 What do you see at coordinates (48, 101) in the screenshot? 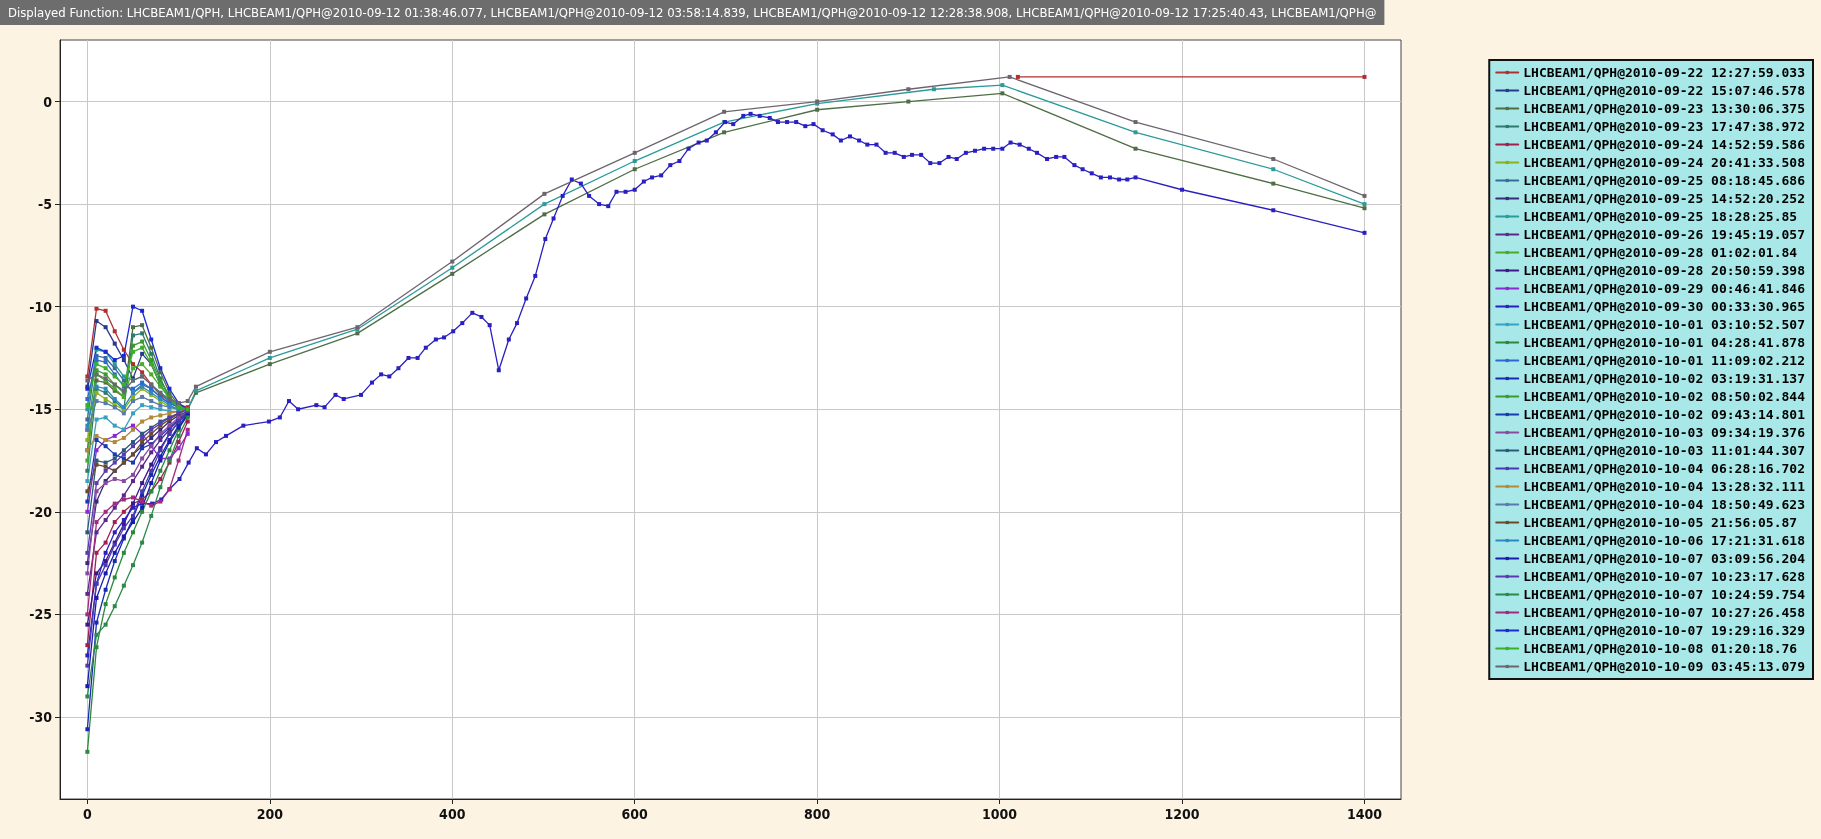
I see `y-tick-label: 0` at bounding box center [48, 101].